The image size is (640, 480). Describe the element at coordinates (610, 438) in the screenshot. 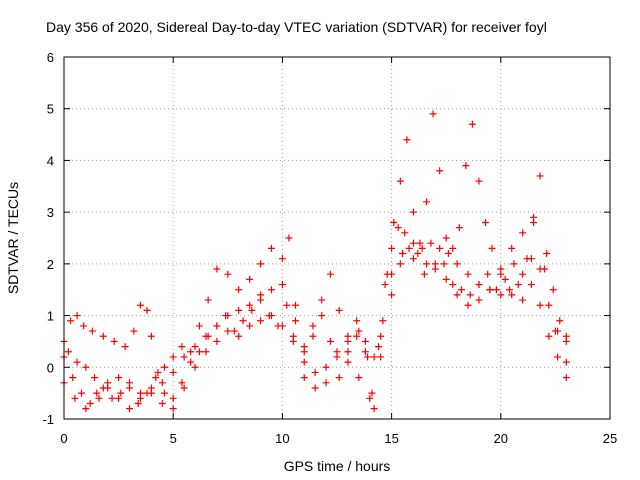

I see `x-tick-label-25: 25` at that location.